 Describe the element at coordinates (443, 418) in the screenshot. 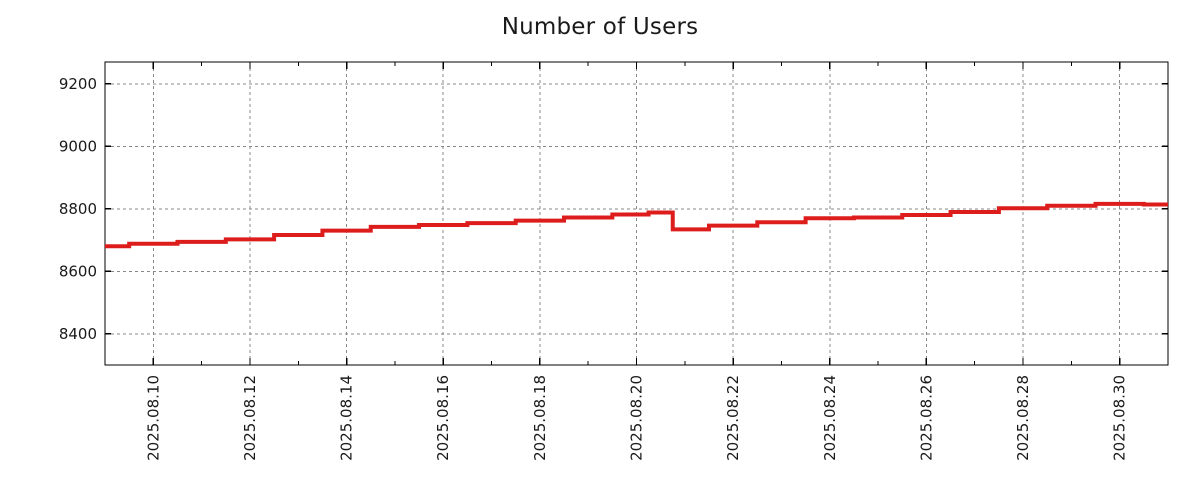

I see `svg-text: 2025.08.16` at that location.